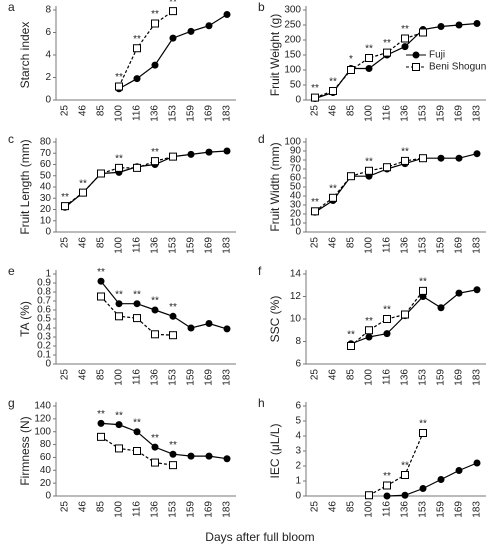 The height and width of the screenshot is (550, 491). What do you see at coordinates (44, 328) in the screenshot?
I see `y-tick-label: 0.4` at bounding box center [44, 328].